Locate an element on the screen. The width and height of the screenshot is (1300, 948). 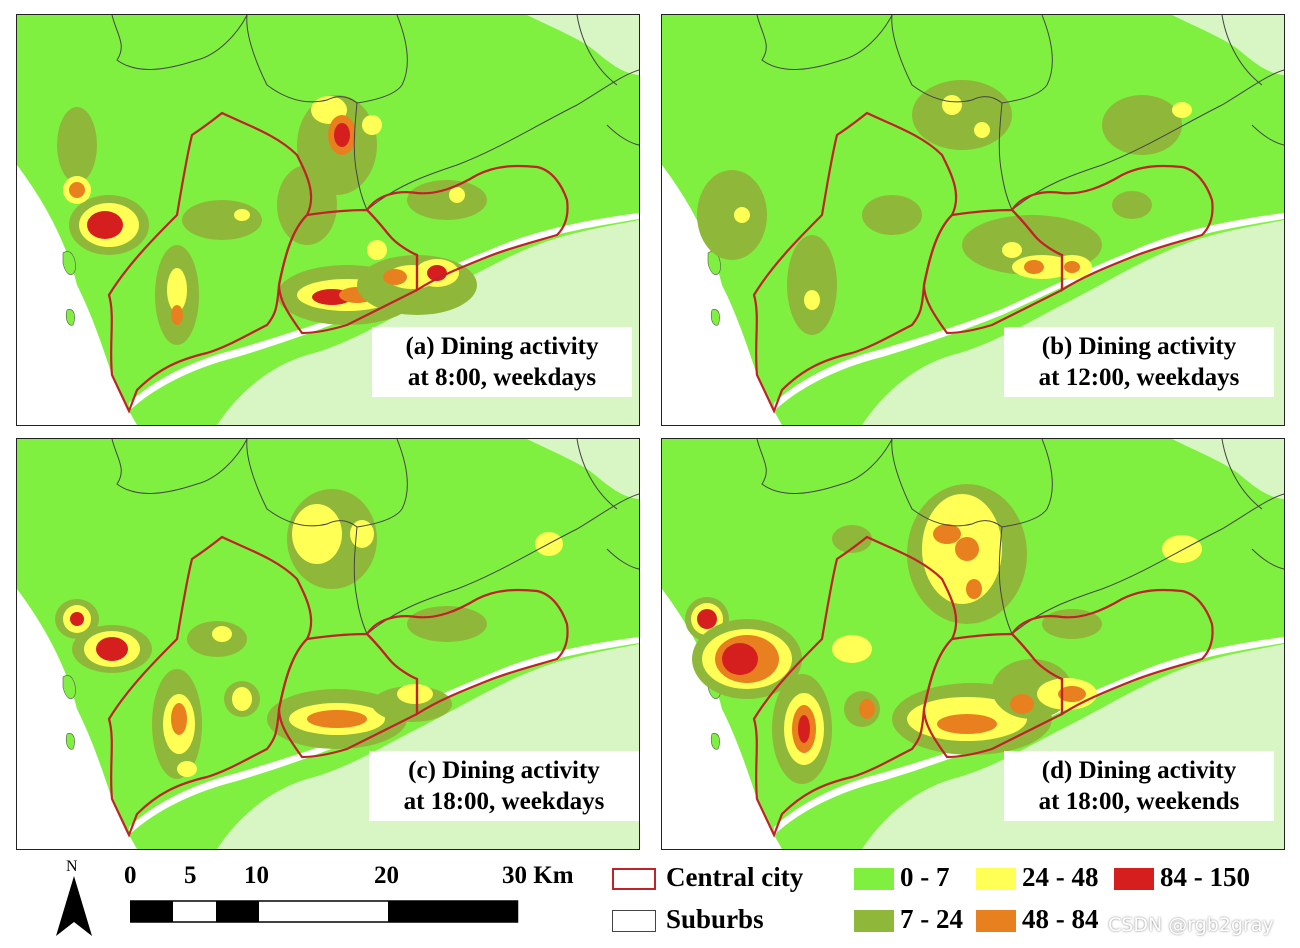
scale-bar: 0 5 10 20 30 Km is located at coordinates (355, 897).